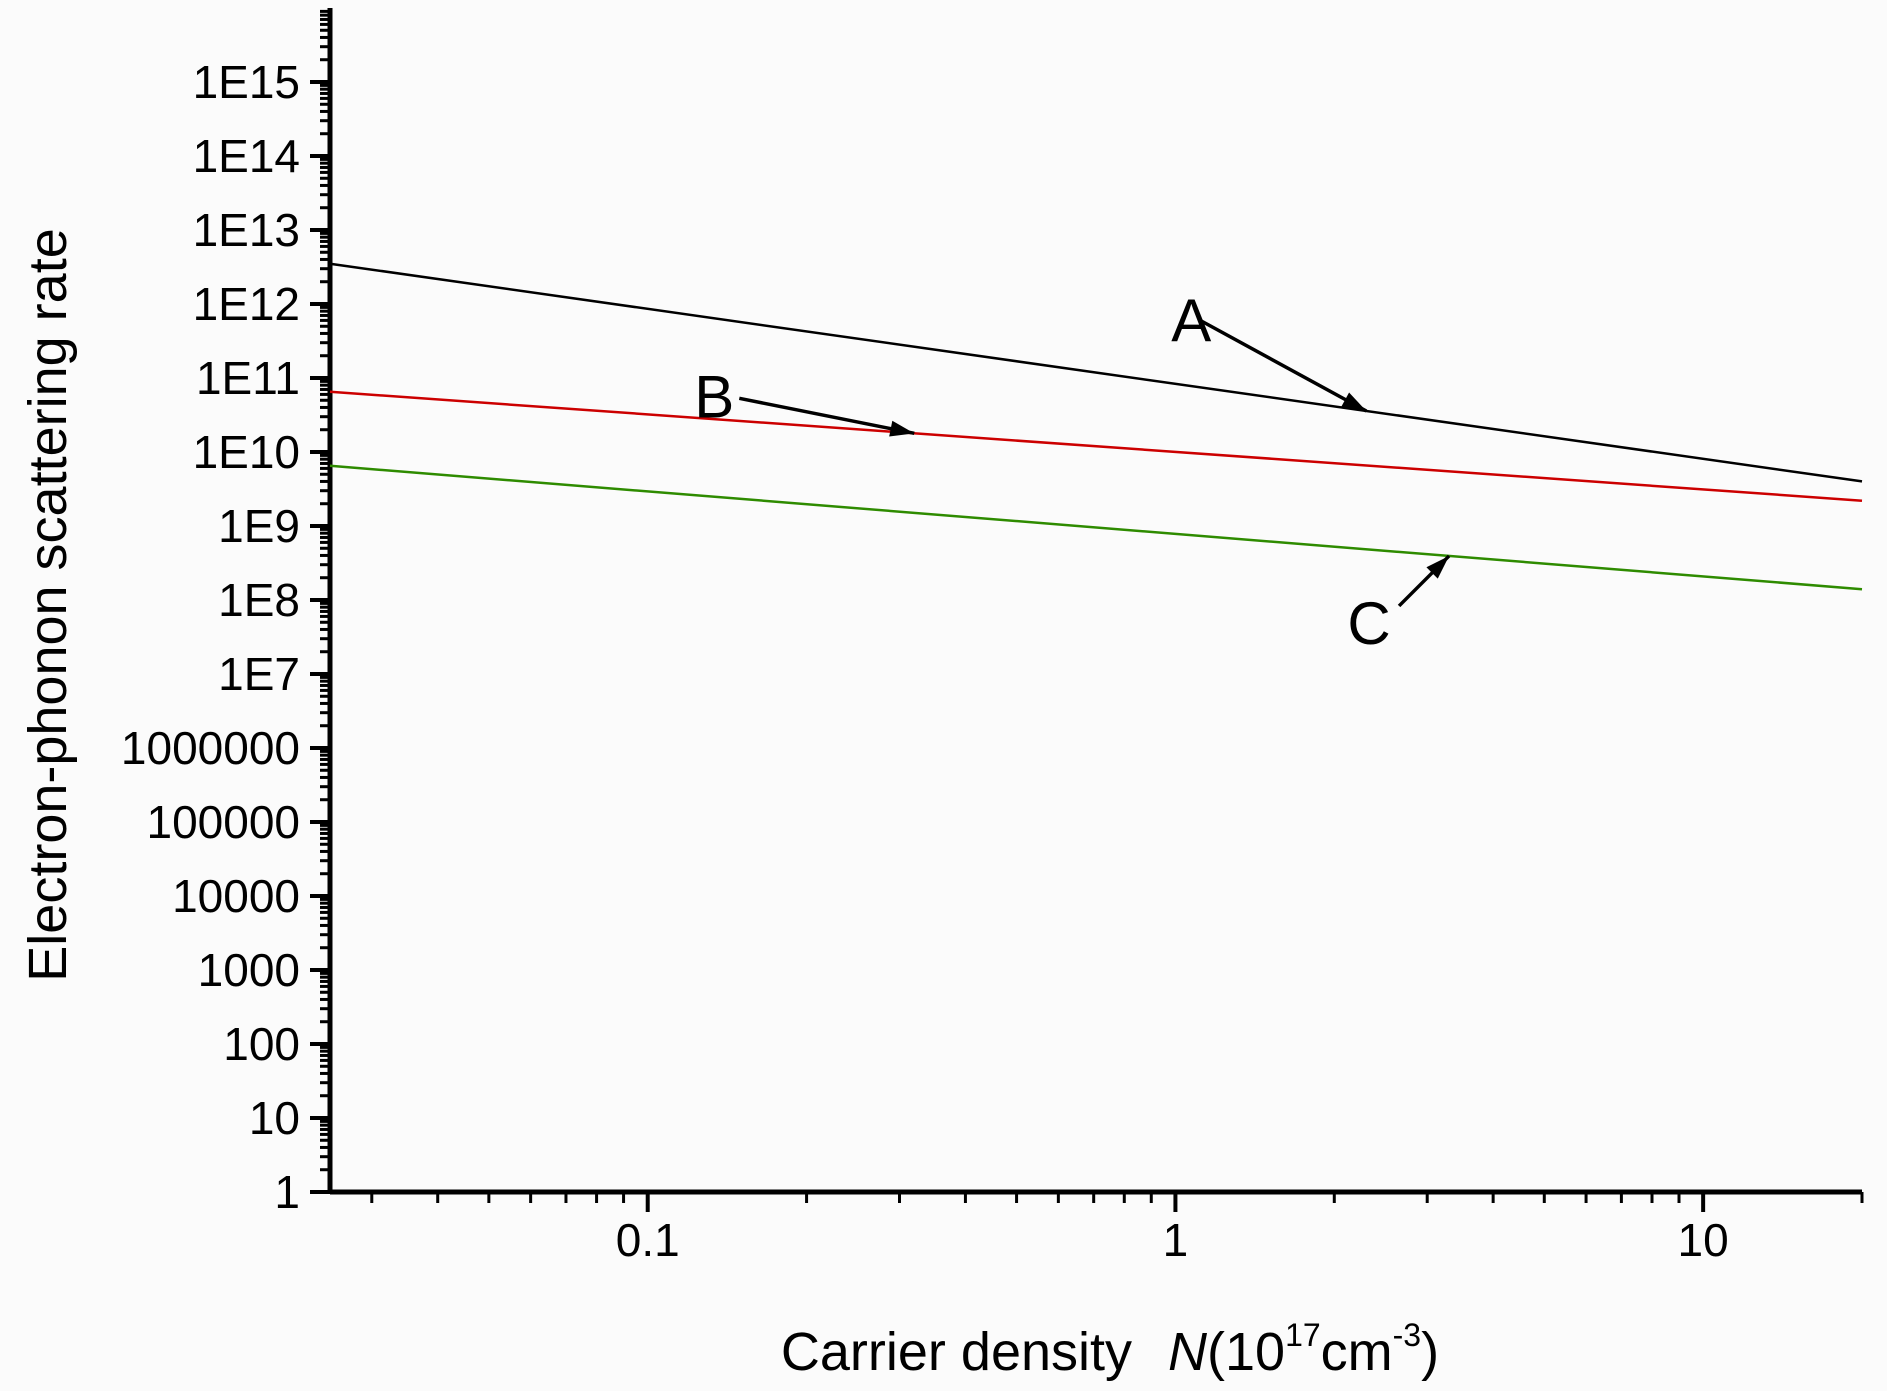 This screenshot has height=1391, width=1887. Describe the element at coordinates (259, 674) in the screenshot. I see `y-tick-label: 1E7` at that location.